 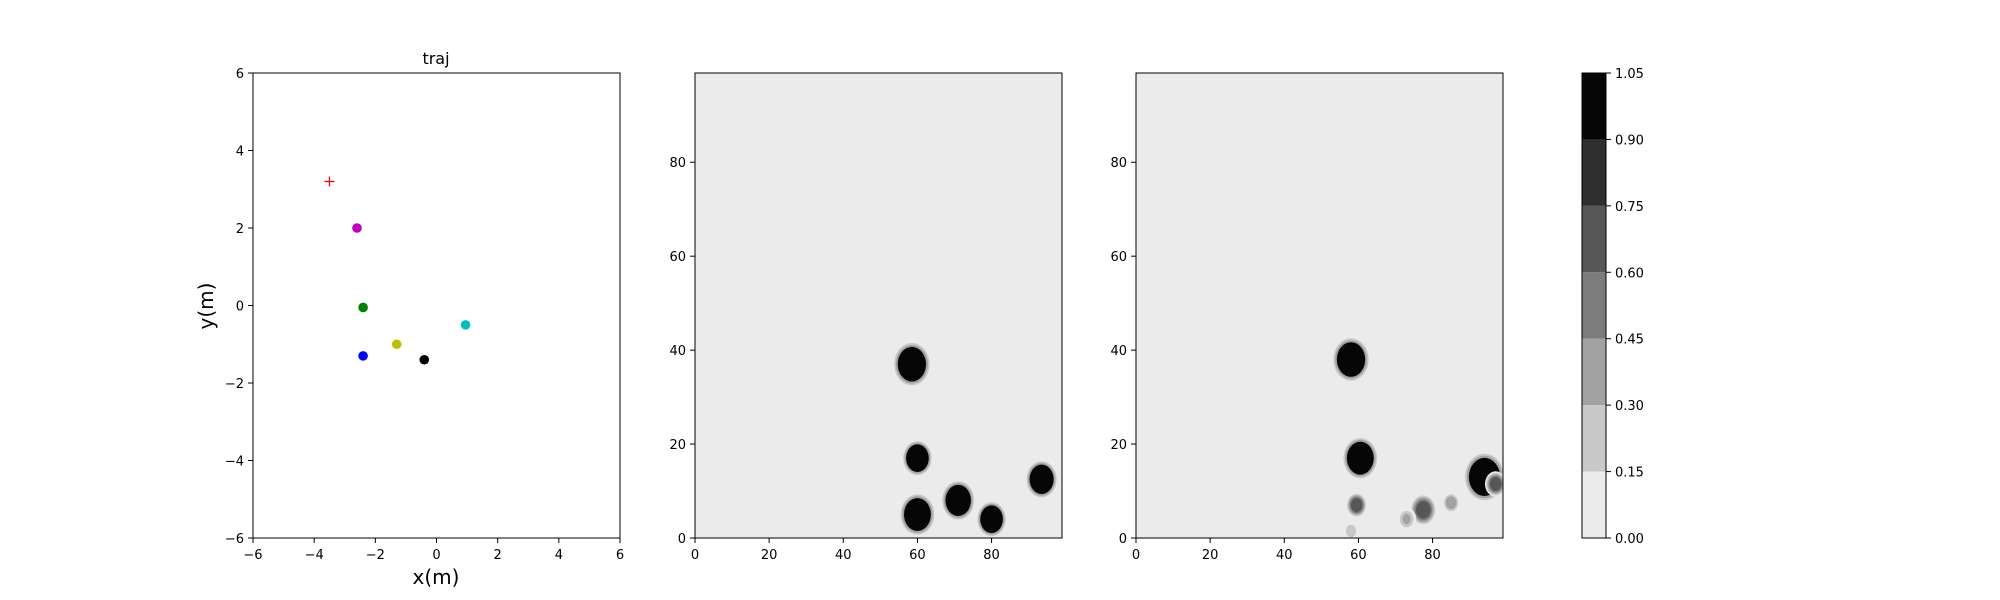 I want to click on traj-plot-title: traj, so click(x=435, y=58).